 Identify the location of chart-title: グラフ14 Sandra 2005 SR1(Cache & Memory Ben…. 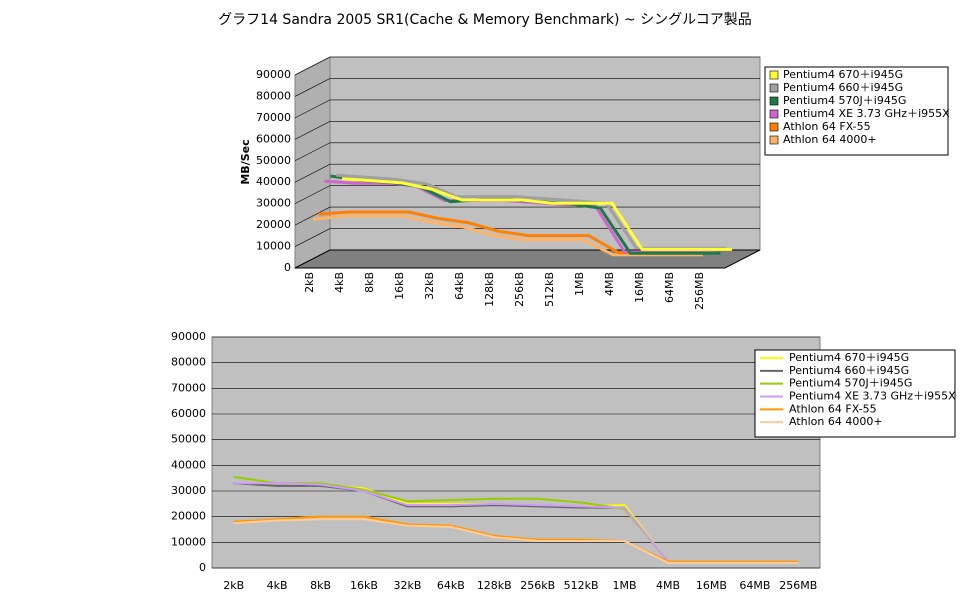
(485, 20).